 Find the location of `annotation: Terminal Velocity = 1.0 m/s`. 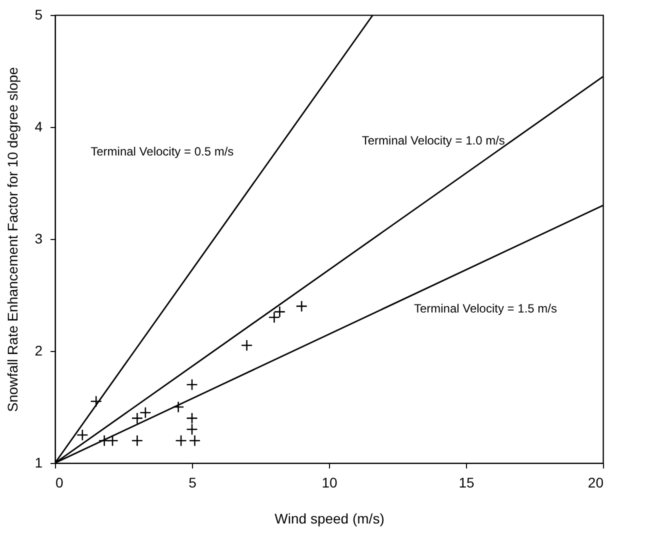

annotation: Terminal Velocity = 1.0 m/s is located at coordinates (433, 140).